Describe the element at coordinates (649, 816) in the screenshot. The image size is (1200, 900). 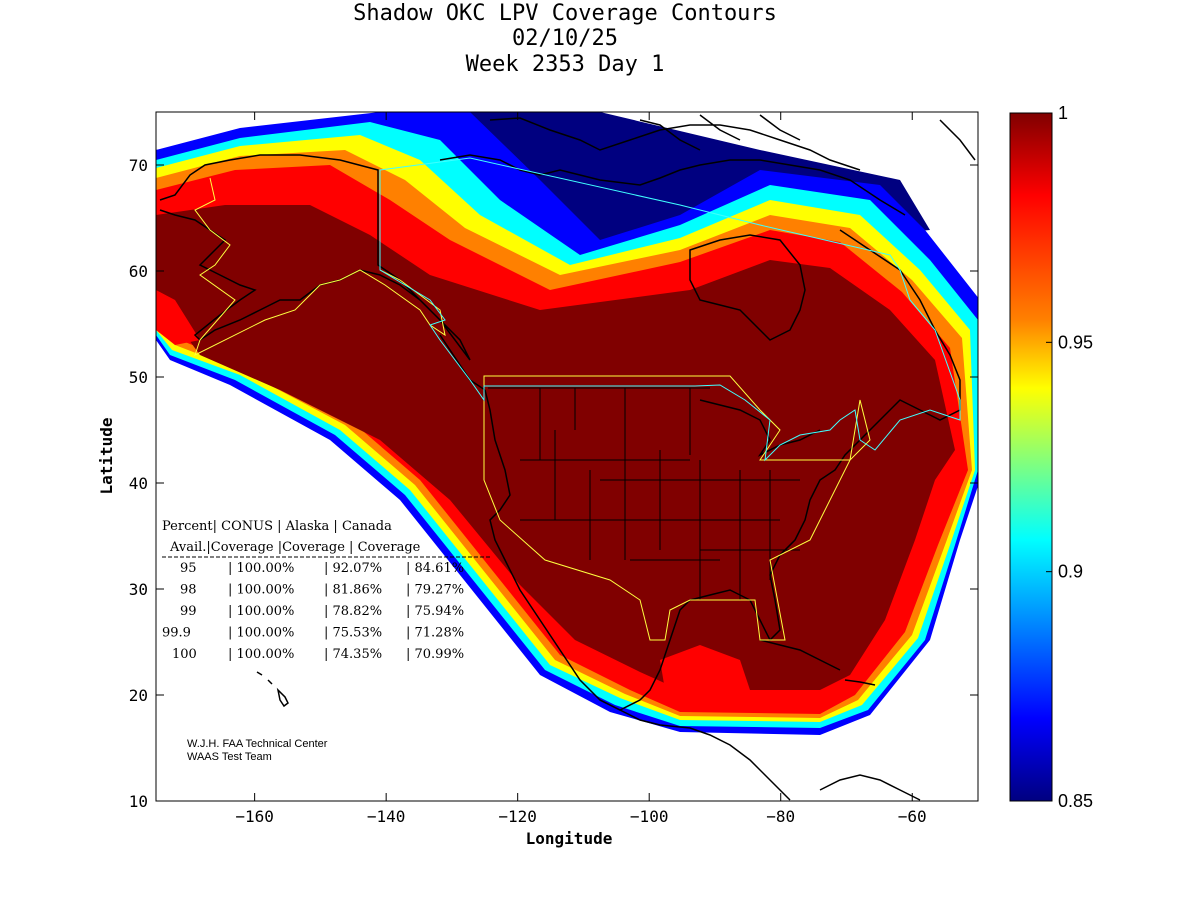
I see `x-tick-label: −100` at that location.